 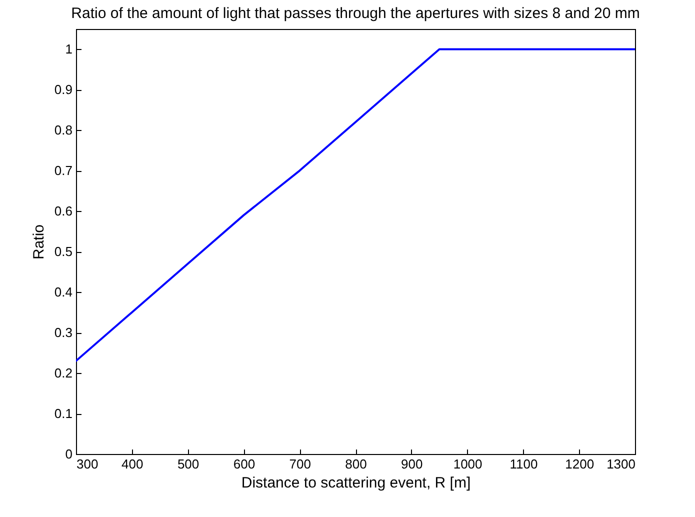 I want to click on x-tick-label: 600, so click(x=244, y=464).